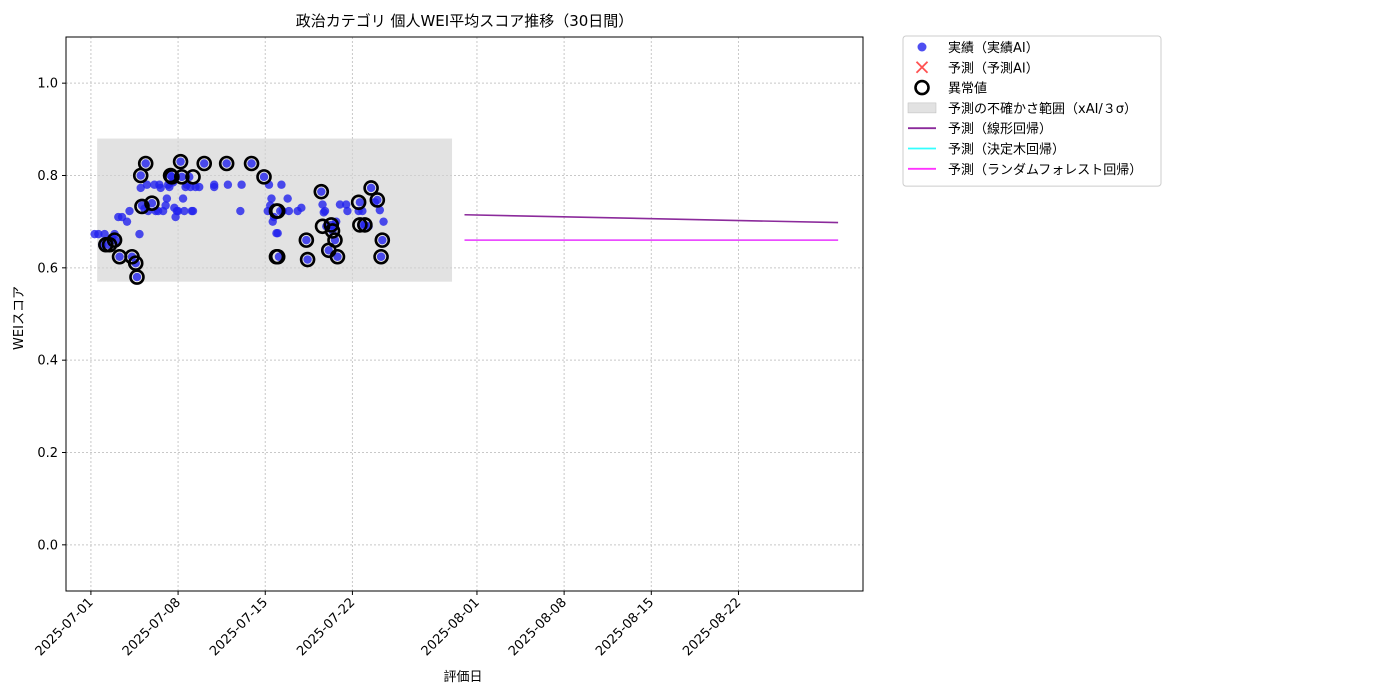 This screenshot has width=1400, height=700. I want to click on y-tick-label: 0.4, so click(47, 361).